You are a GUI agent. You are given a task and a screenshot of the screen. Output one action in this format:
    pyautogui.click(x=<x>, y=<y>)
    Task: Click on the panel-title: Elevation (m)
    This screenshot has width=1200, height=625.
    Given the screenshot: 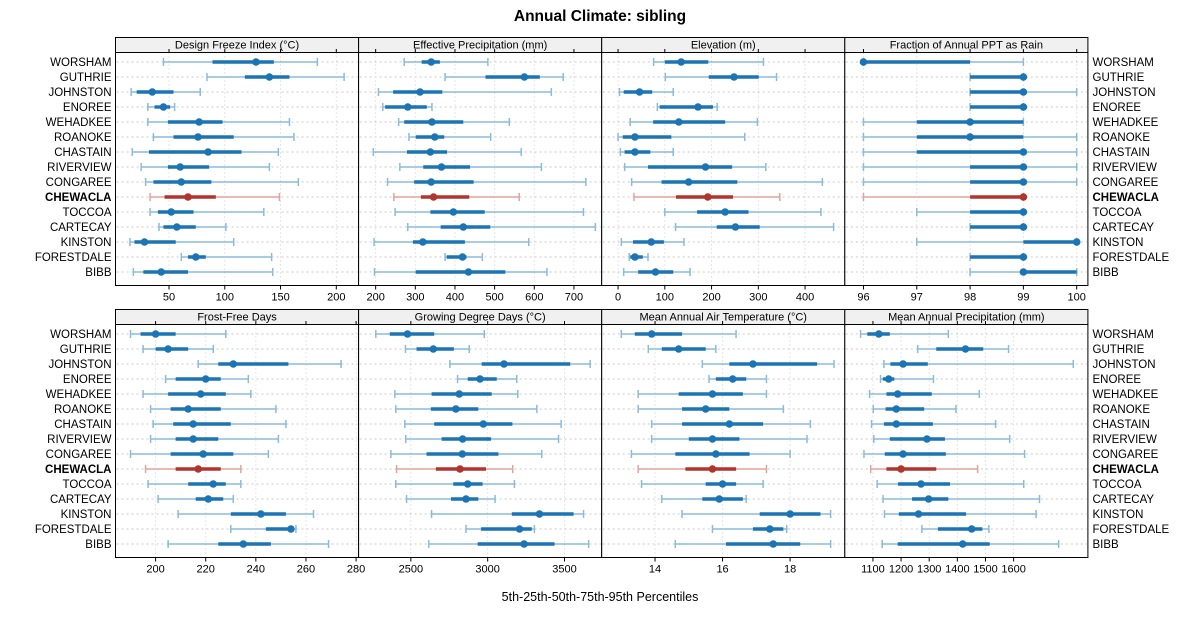 What is the action you would take?
    pyautogui.click(x=723, y=46)
    